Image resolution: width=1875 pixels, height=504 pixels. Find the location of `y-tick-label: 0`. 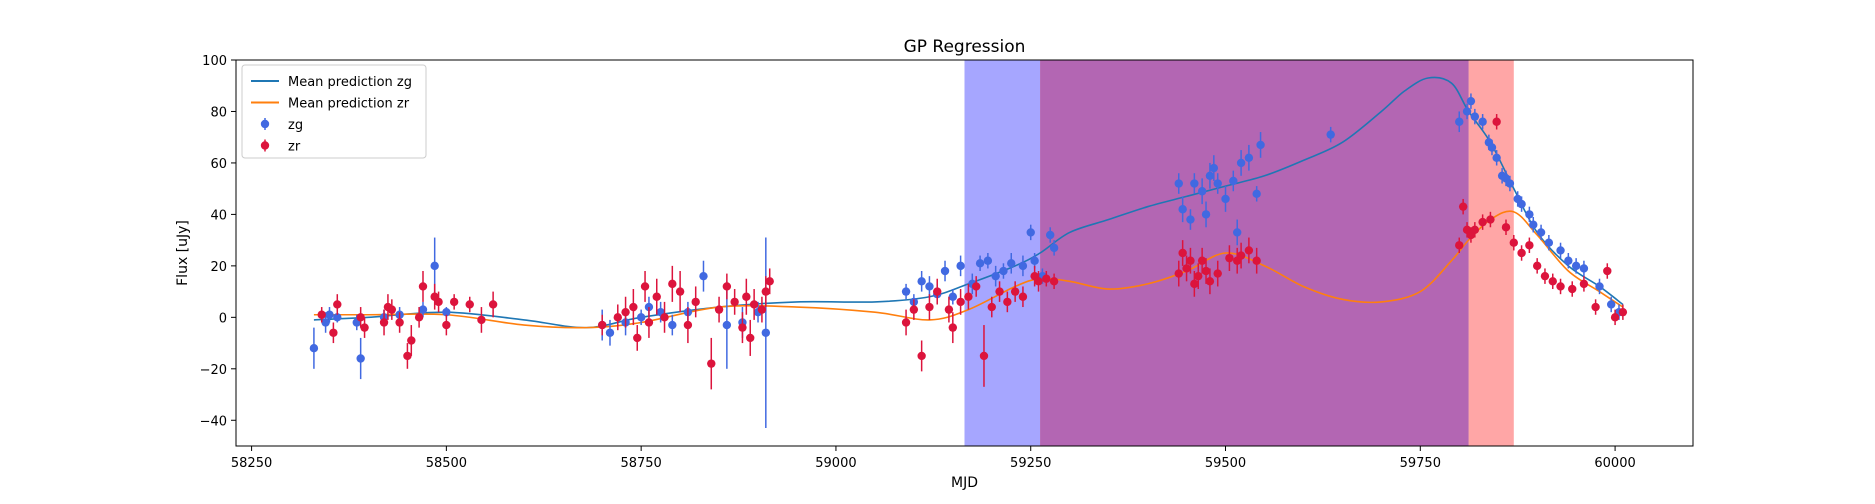

y-tick-label: 0 is located at coordinates (223, 318).